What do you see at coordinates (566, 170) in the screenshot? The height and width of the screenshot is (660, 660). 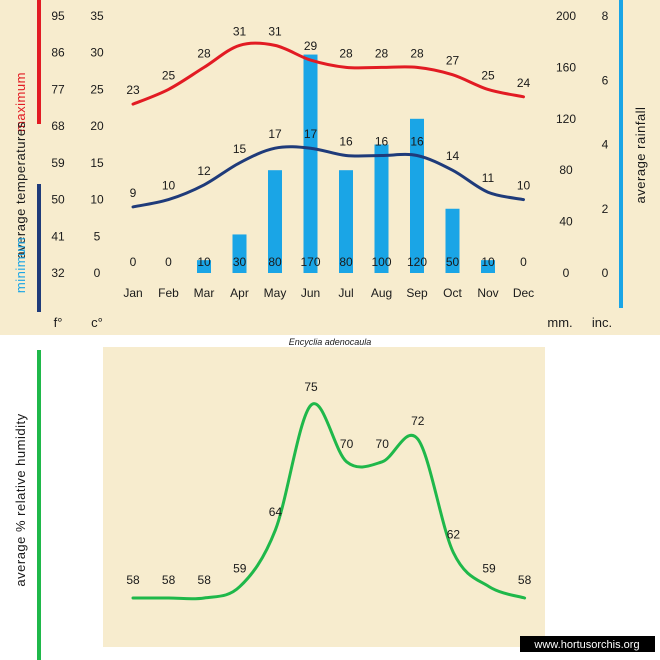 I see `mm-tick: 80` at bounding box center [566, 170].